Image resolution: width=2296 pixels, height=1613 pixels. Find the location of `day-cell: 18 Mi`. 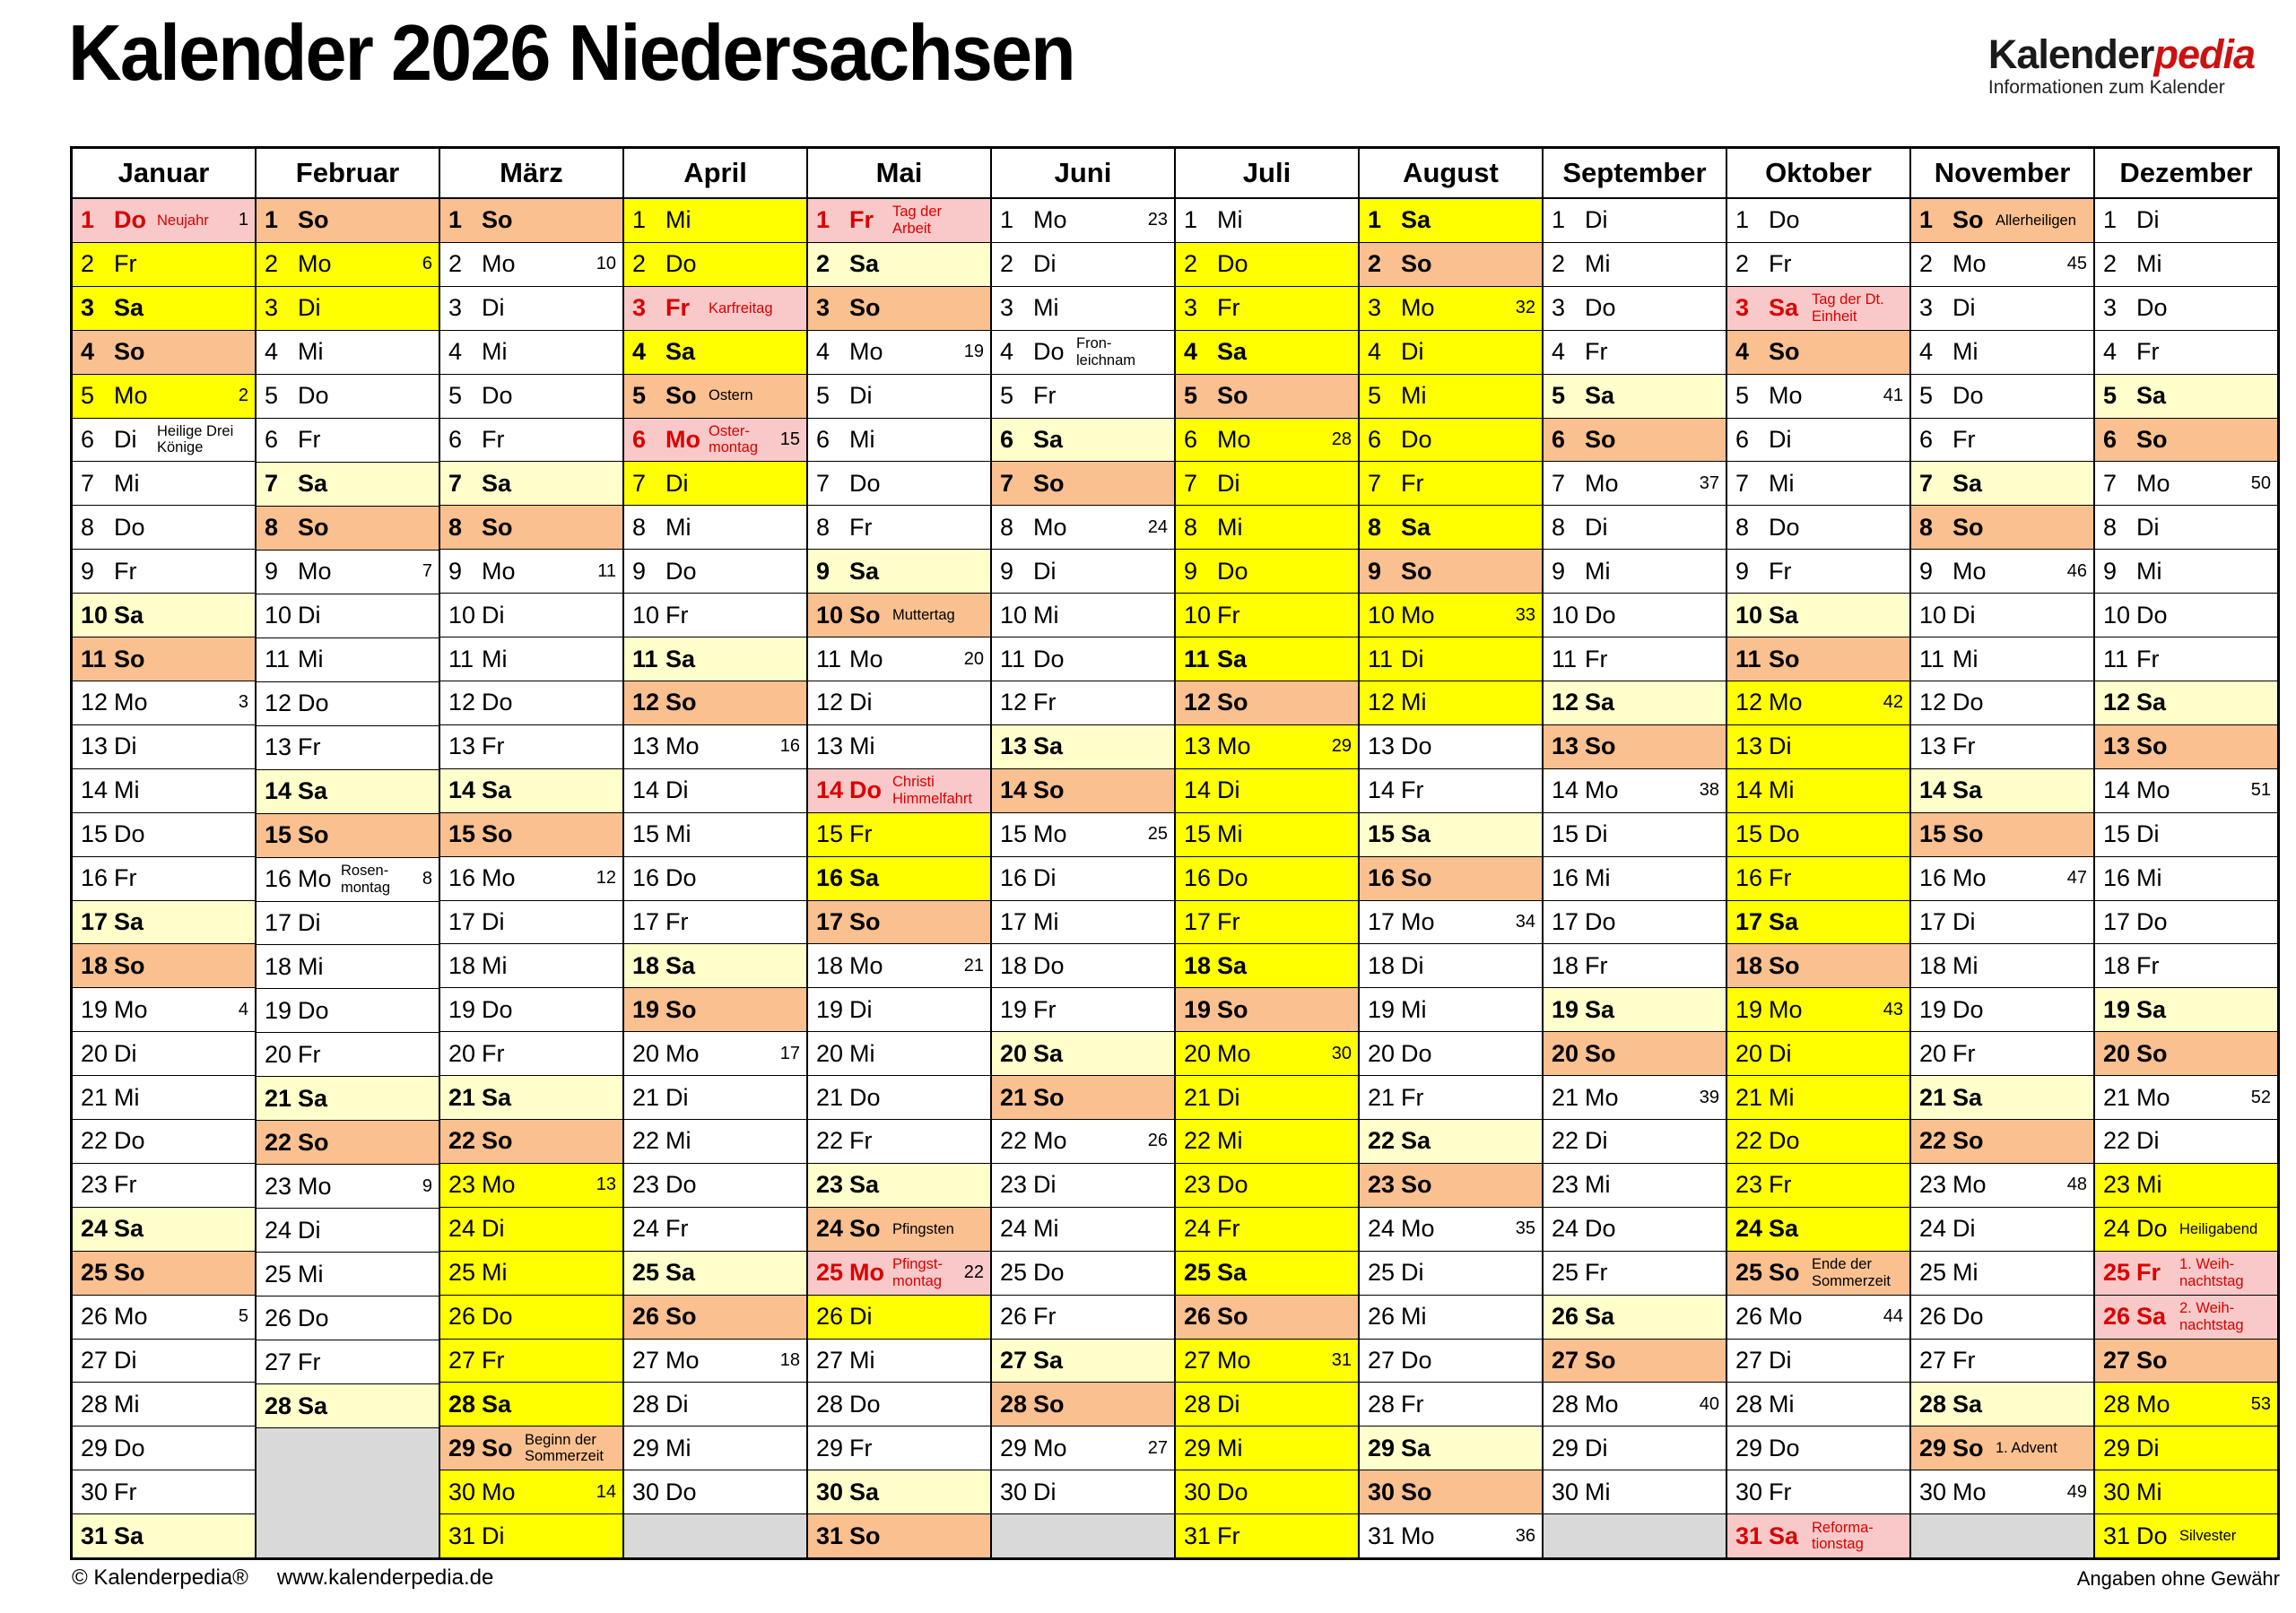

day-cell: 18 Mi is located at coordinates (348, 967).